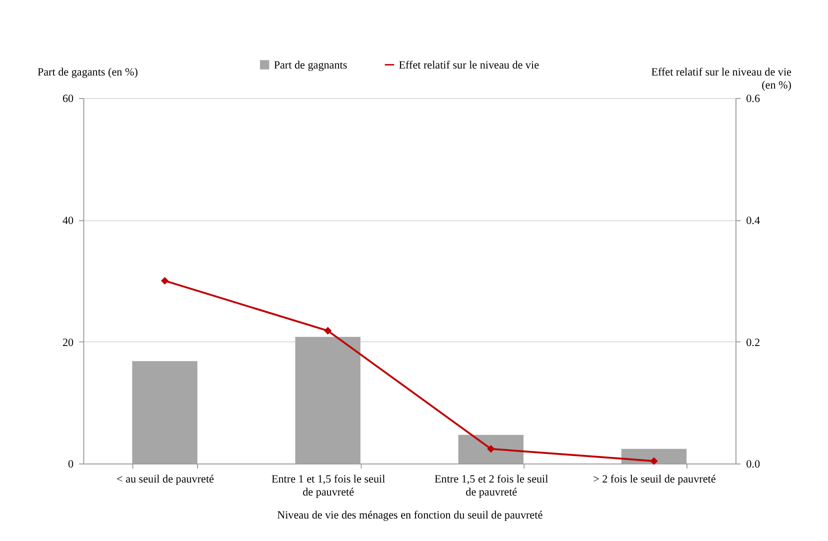 The height and width of the screenshot is (541, 828). What do you see at coordinates (721, 79) in the screenshot?
I see `y2-axis-title: Effet relatif sur le niveau de vie (en %)` at bounding box center [721, 79].